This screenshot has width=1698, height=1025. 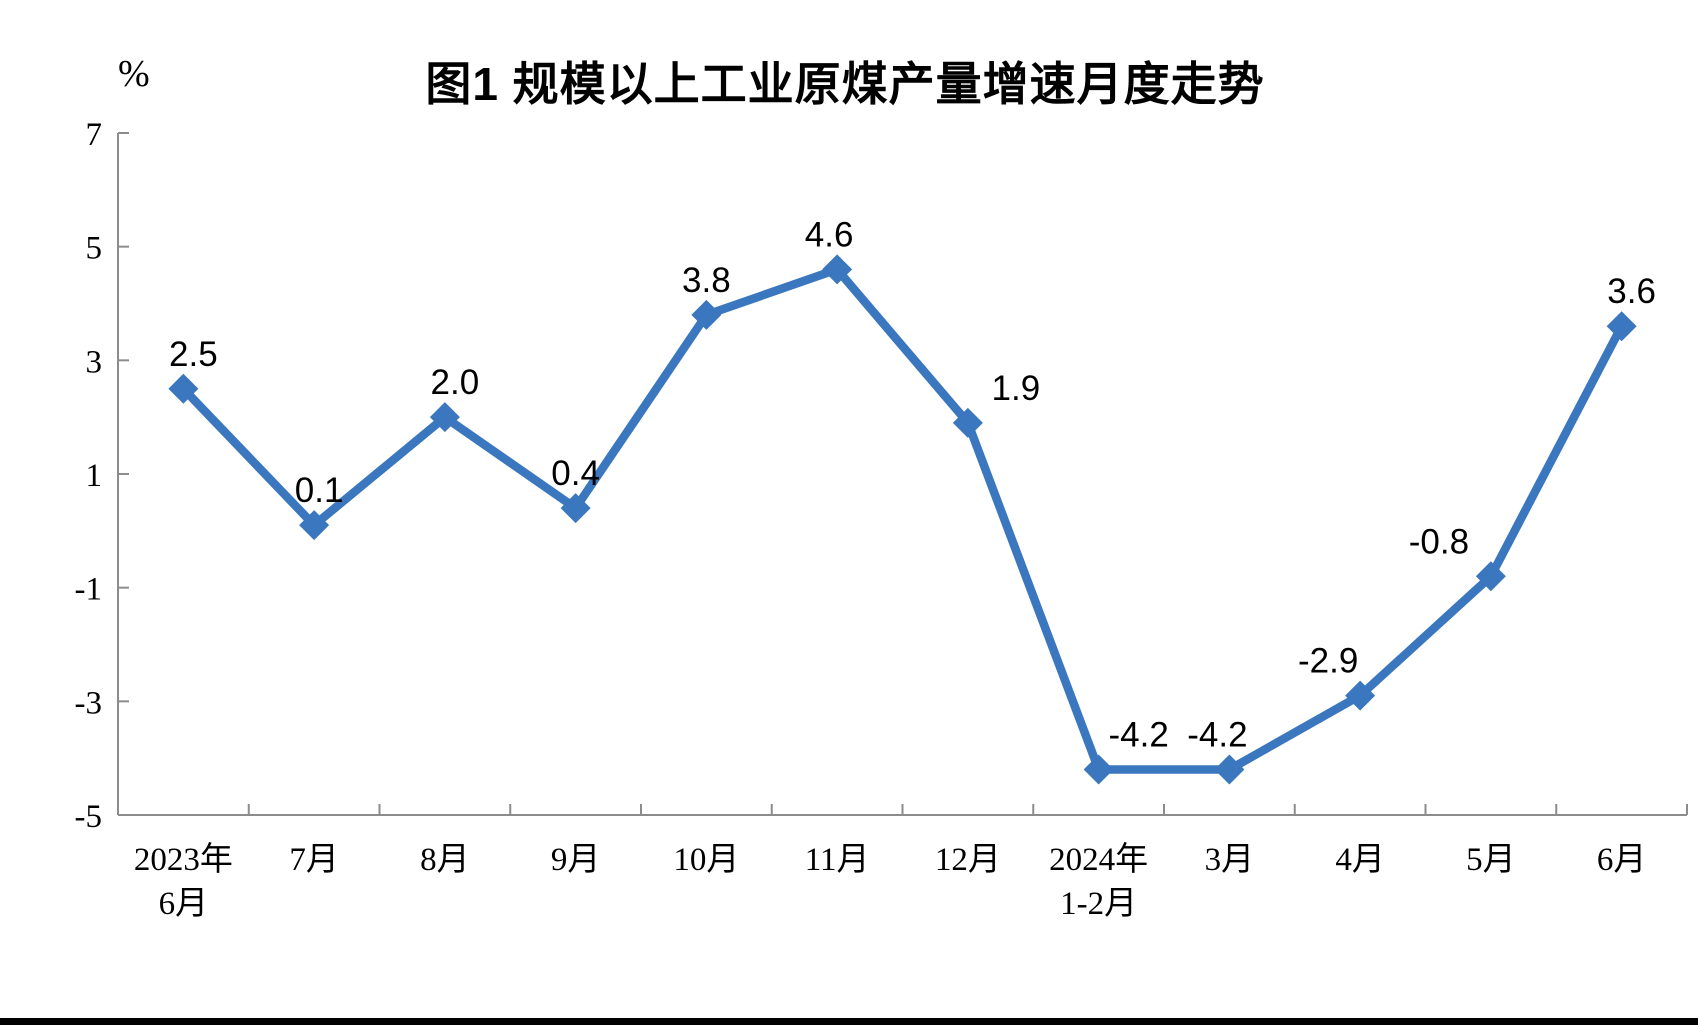 What do you see at coordinates (134, 74) in the screenshot?
I see `y-axis-unit-label: %` at bounding box center [134, 74].